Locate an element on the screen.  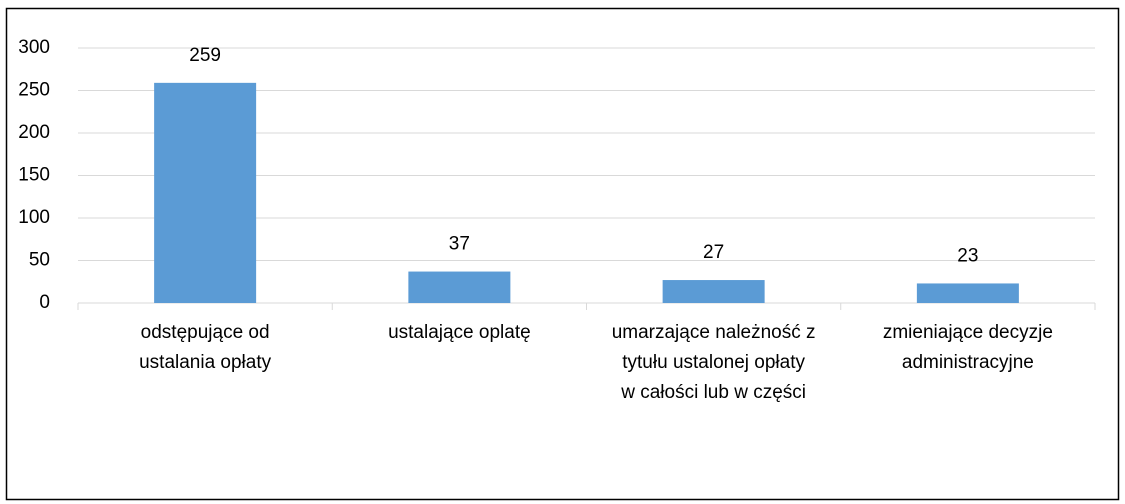
x-tick-label: zmieniające decyzje administracyjne is located at coordinates (967, 347).